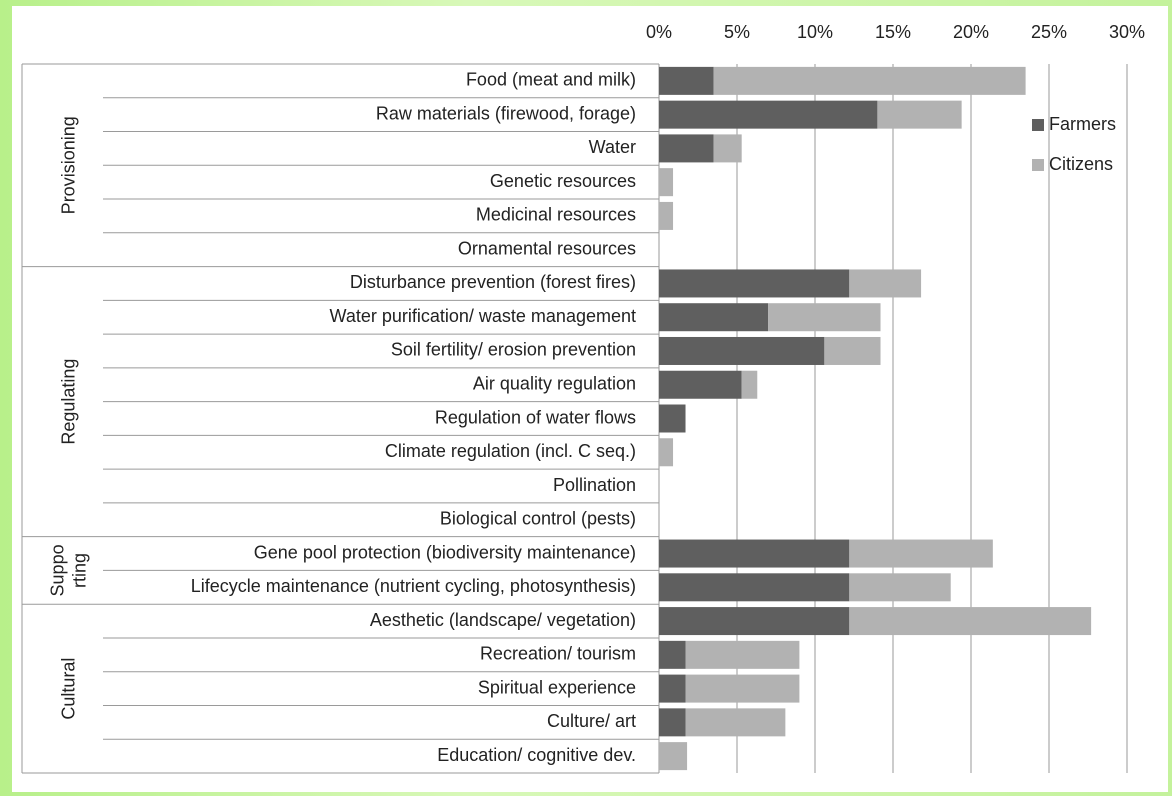  What do you see at coordinates (483, 316) in the screenshot?
I see `category-label: Water purification/ waste management` at bounding box center [483, 316].